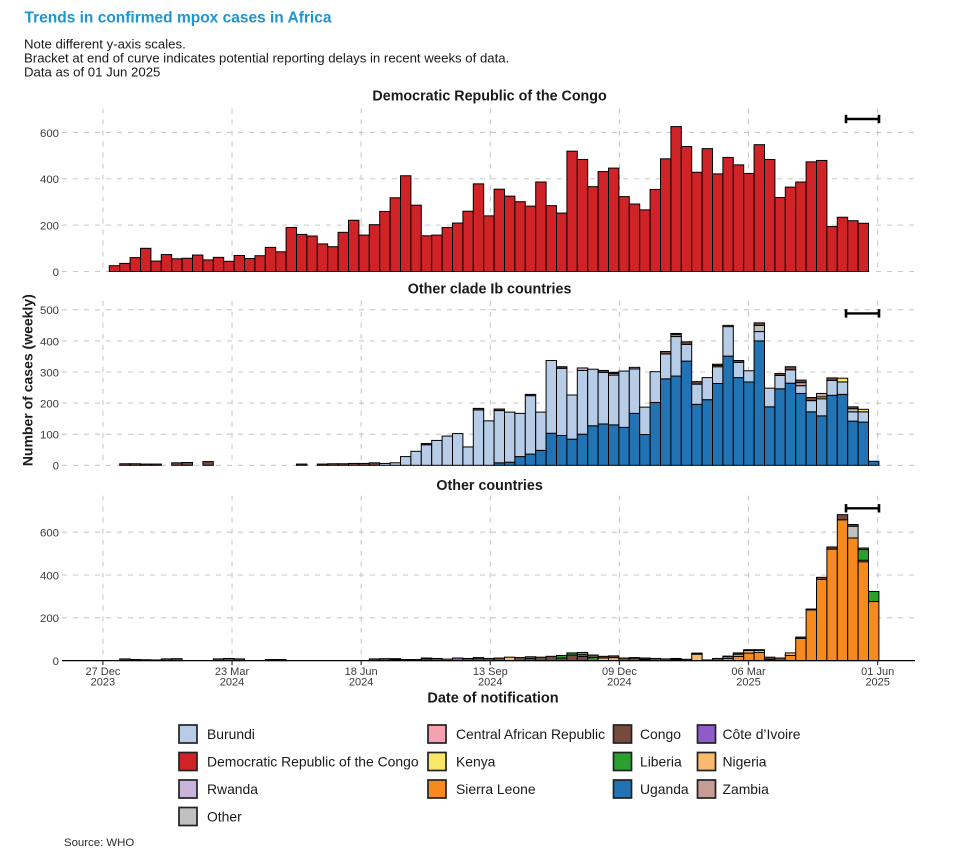 The image size is (978, 853). I want to click on svg-text: Nigeria, so click(745, 761).